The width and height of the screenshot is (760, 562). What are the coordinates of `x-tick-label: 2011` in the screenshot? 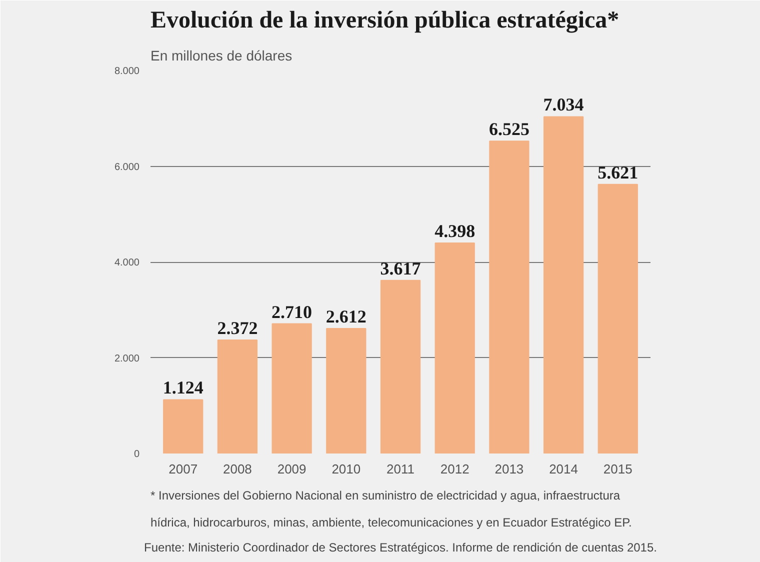 It's located at (400, 469).